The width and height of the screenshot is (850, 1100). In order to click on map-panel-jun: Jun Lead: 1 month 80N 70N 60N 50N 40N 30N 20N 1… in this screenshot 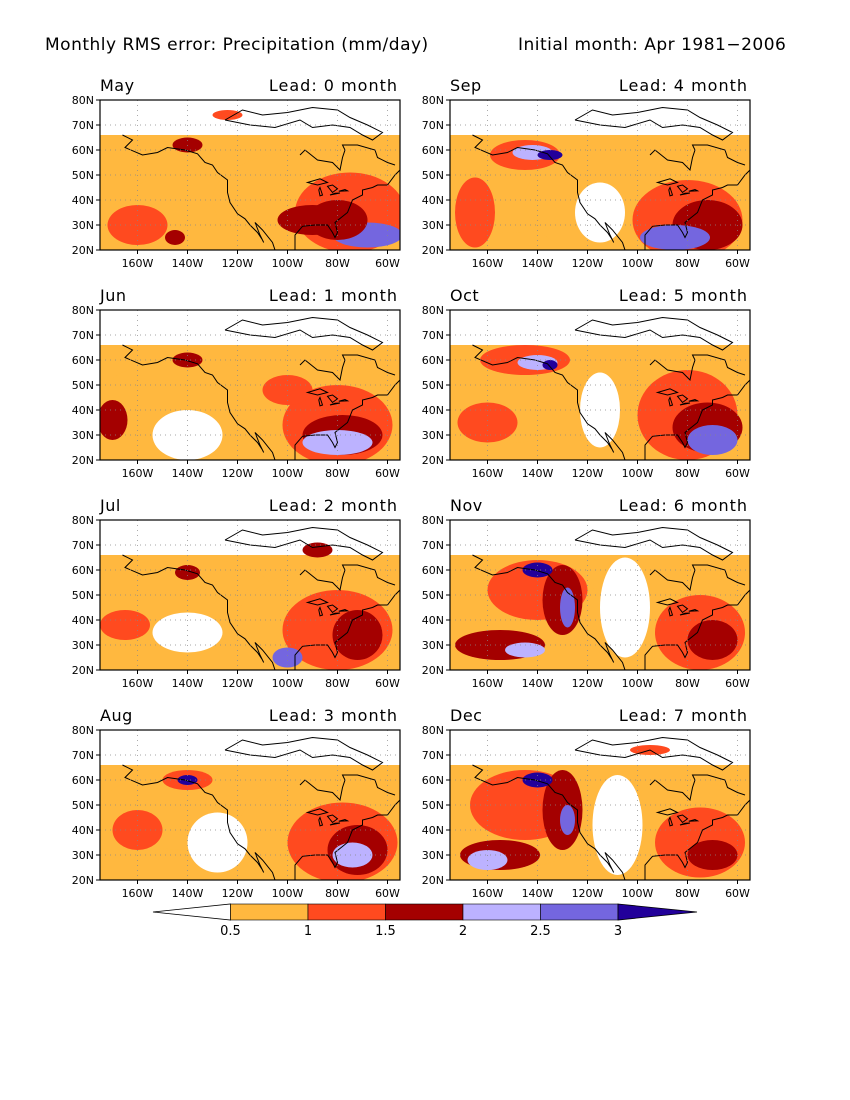, I will do `click(225, 387)`.